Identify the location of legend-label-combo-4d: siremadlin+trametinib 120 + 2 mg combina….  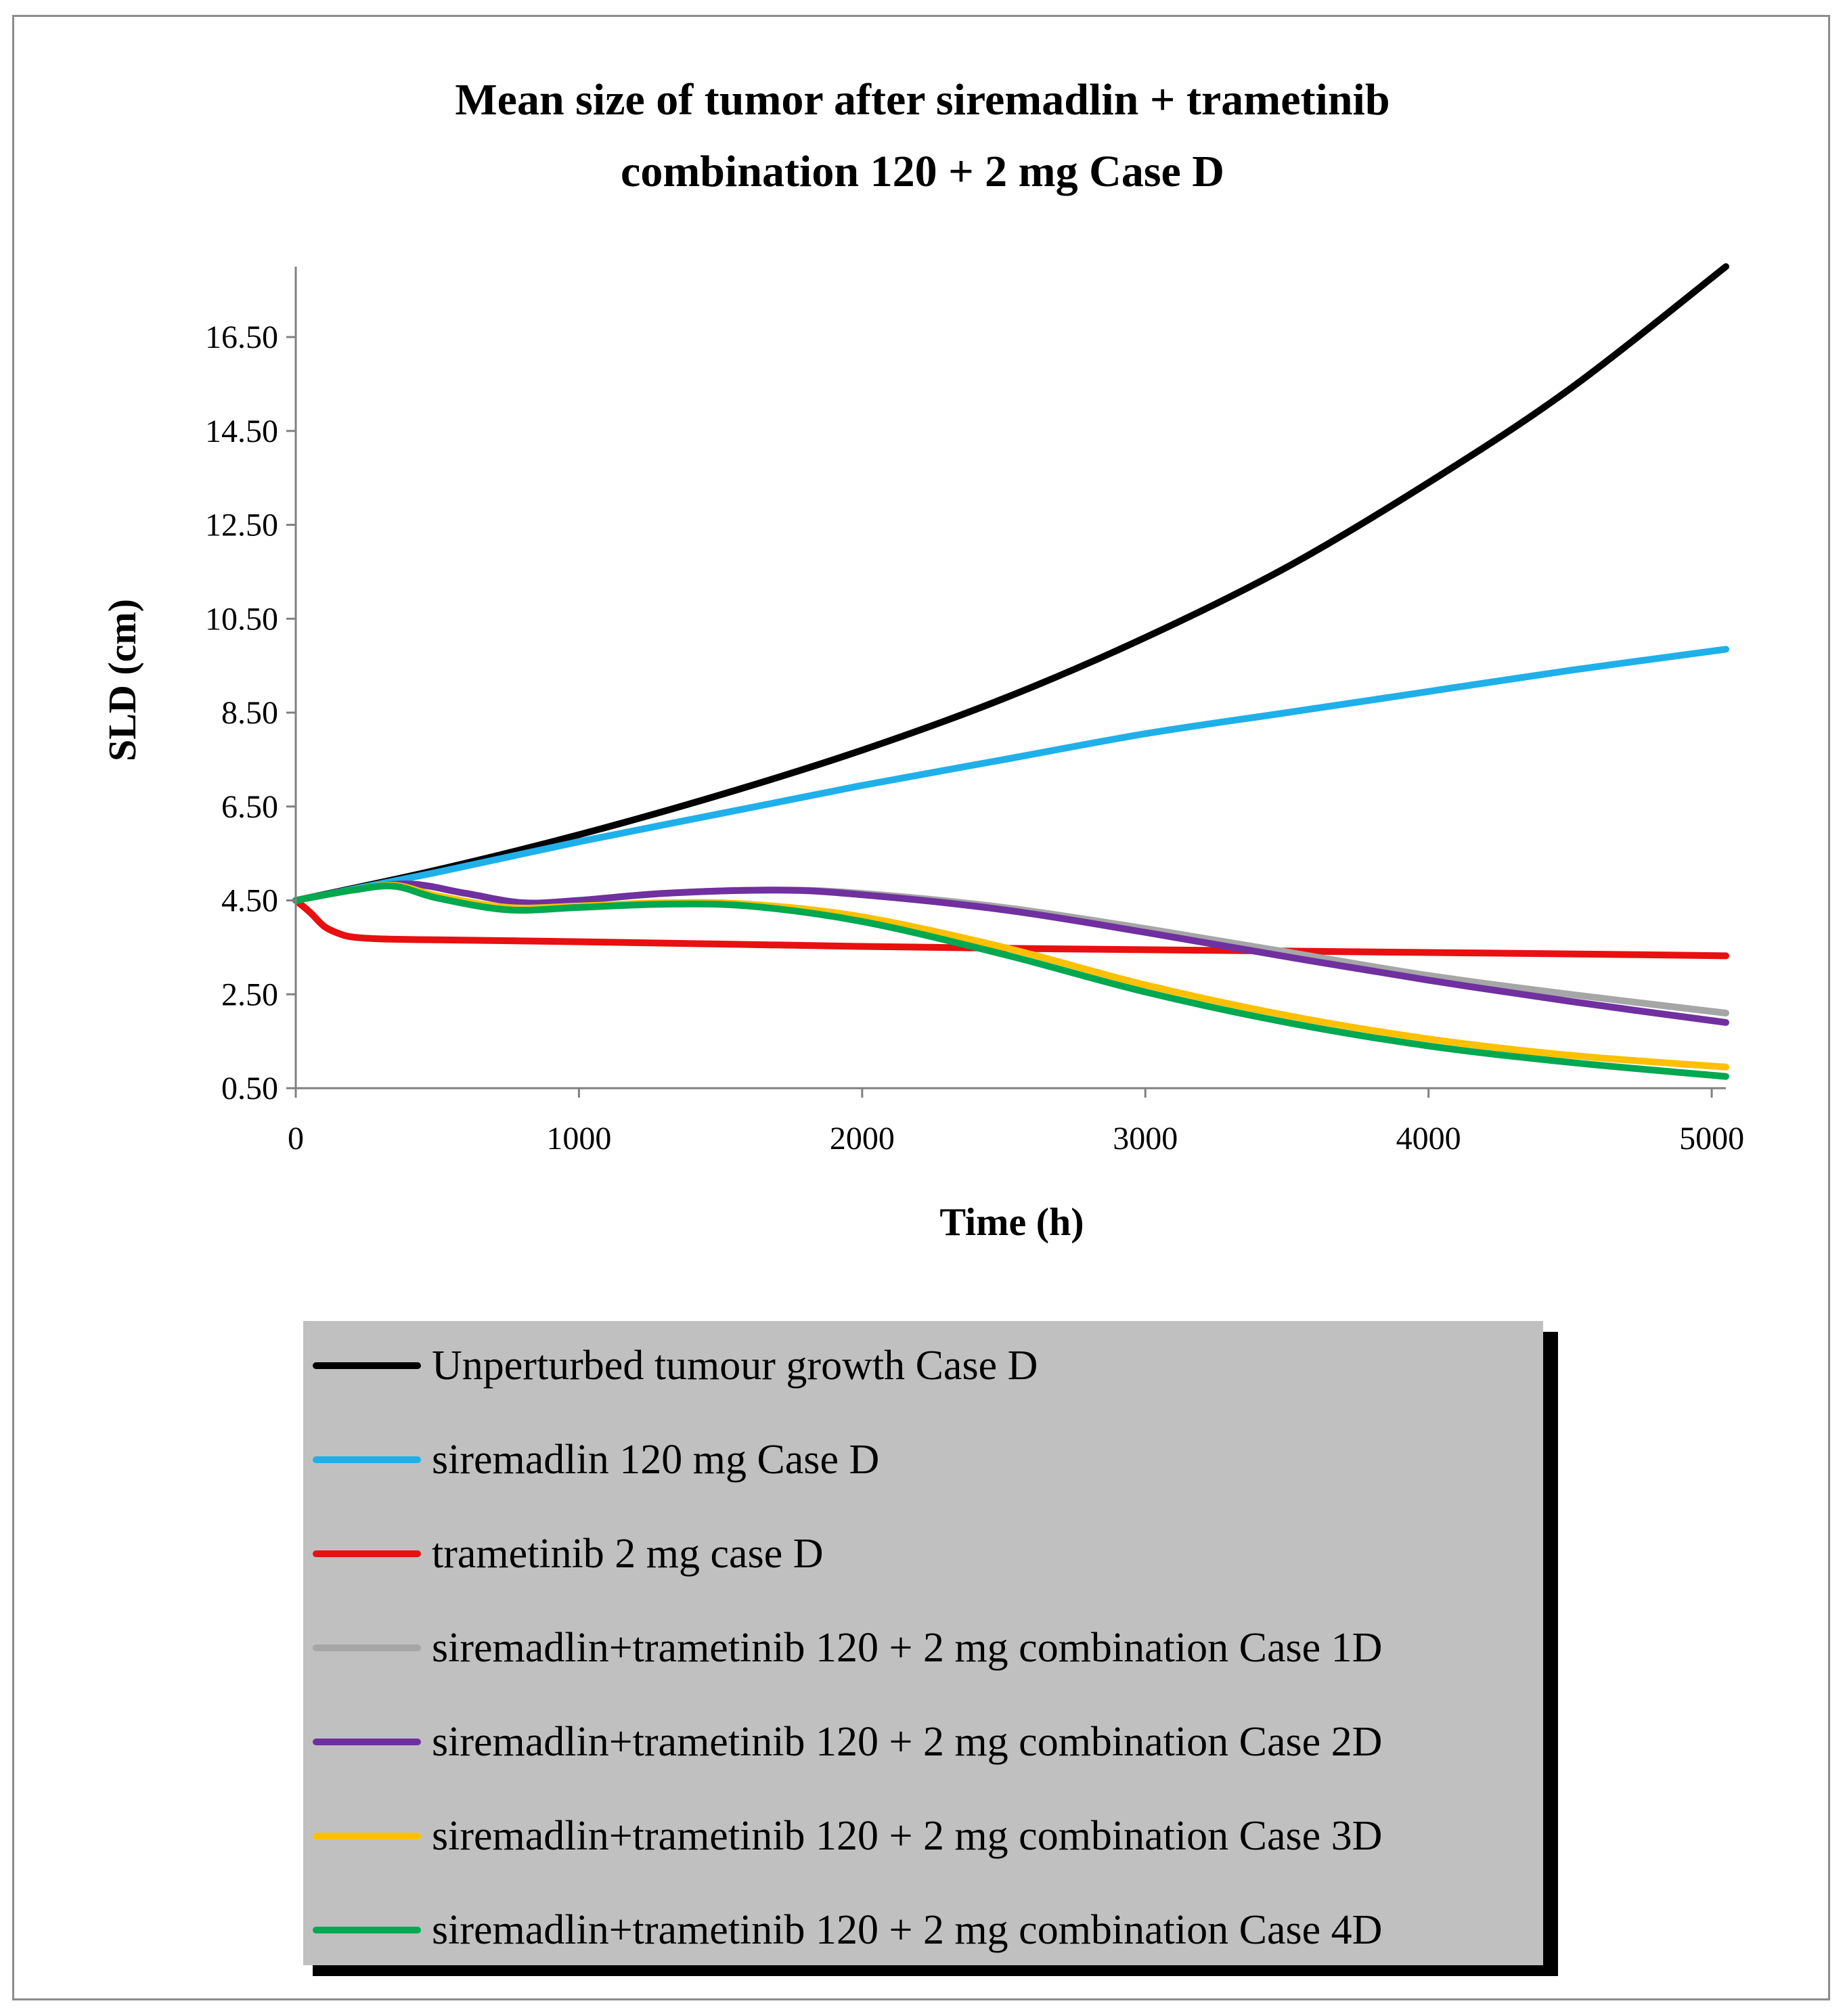
(907, 1929).